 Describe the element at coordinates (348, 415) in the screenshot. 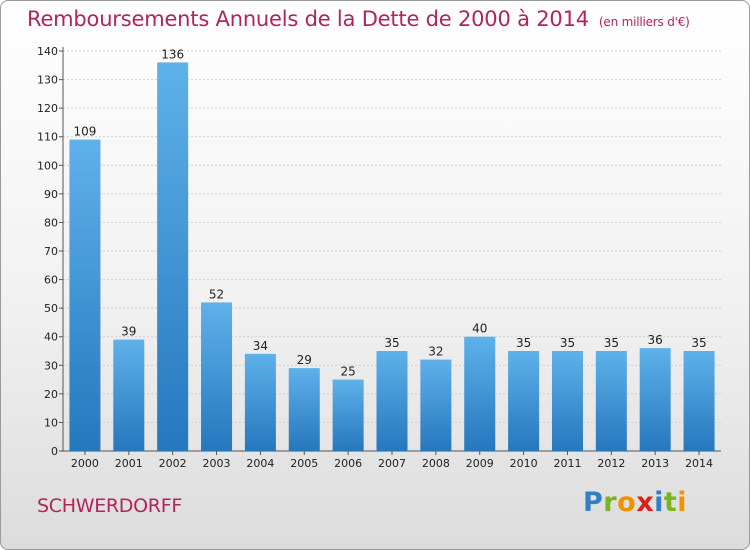

I see `bar-2006` at that location.